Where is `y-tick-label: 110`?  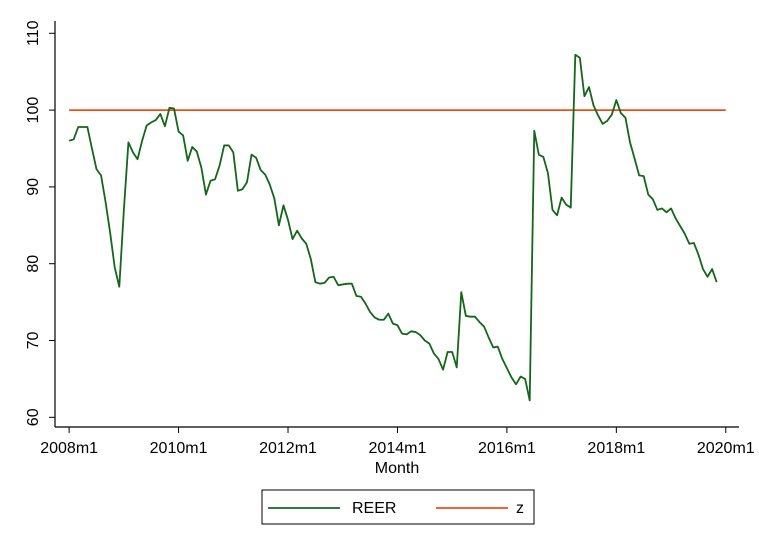 y-tick-label: 110 is located at coordinates (33, 33).